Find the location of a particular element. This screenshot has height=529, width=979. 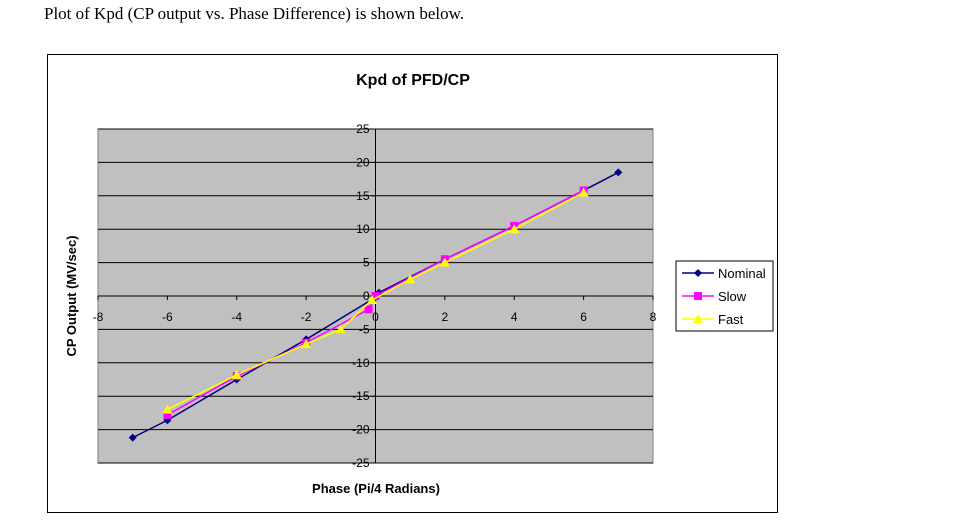

legend-item-nominal: Nominal is located at coordinates (724, 273).